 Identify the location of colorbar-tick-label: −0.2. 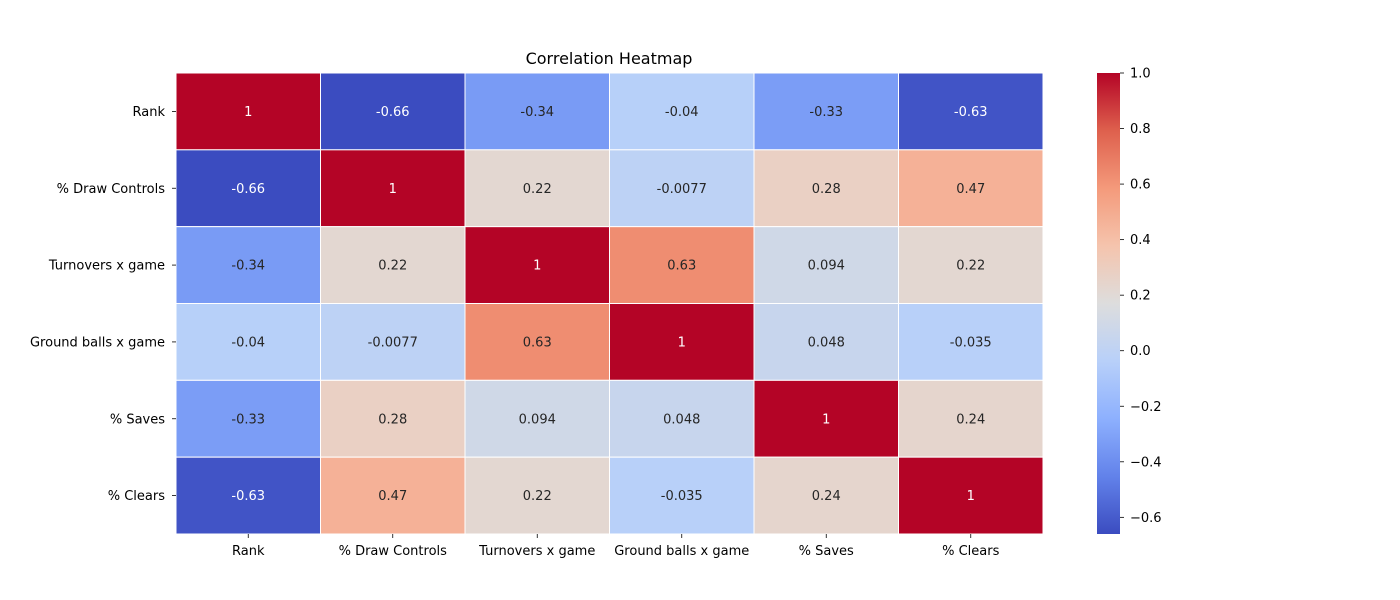
(1146, 407).